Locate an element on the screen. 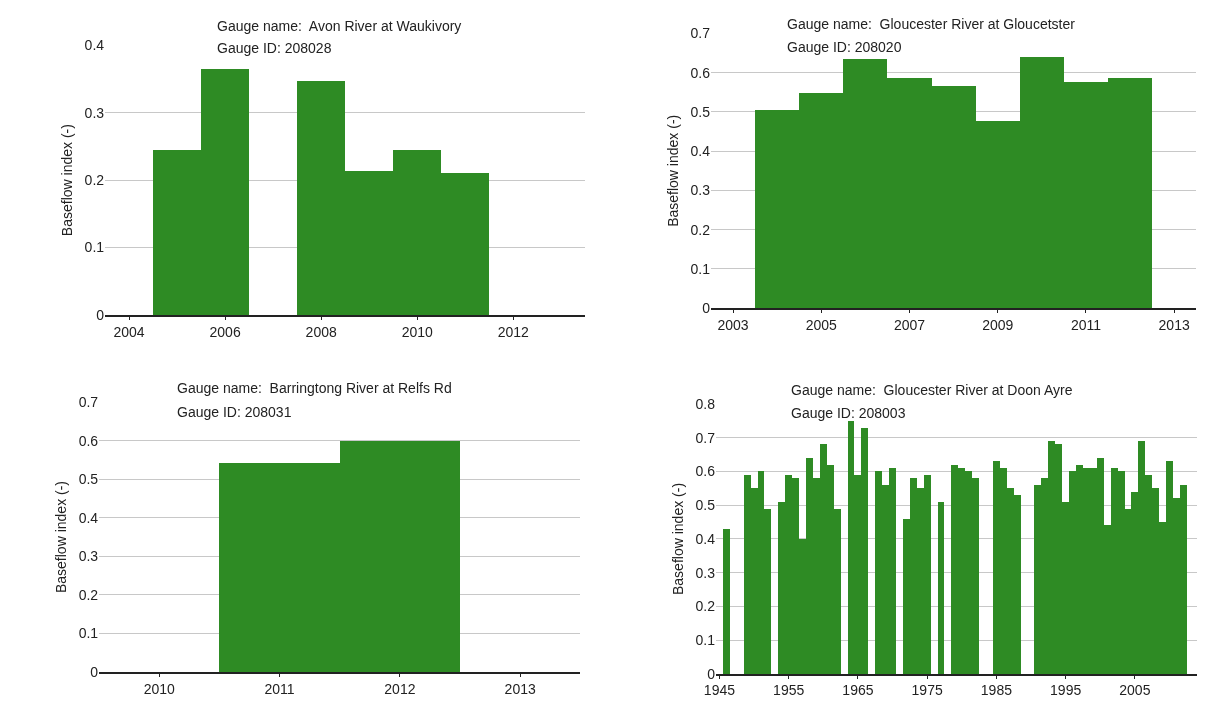  chart-subtitle: Gauge ID: 208028 is located at coordinates (274, 48).